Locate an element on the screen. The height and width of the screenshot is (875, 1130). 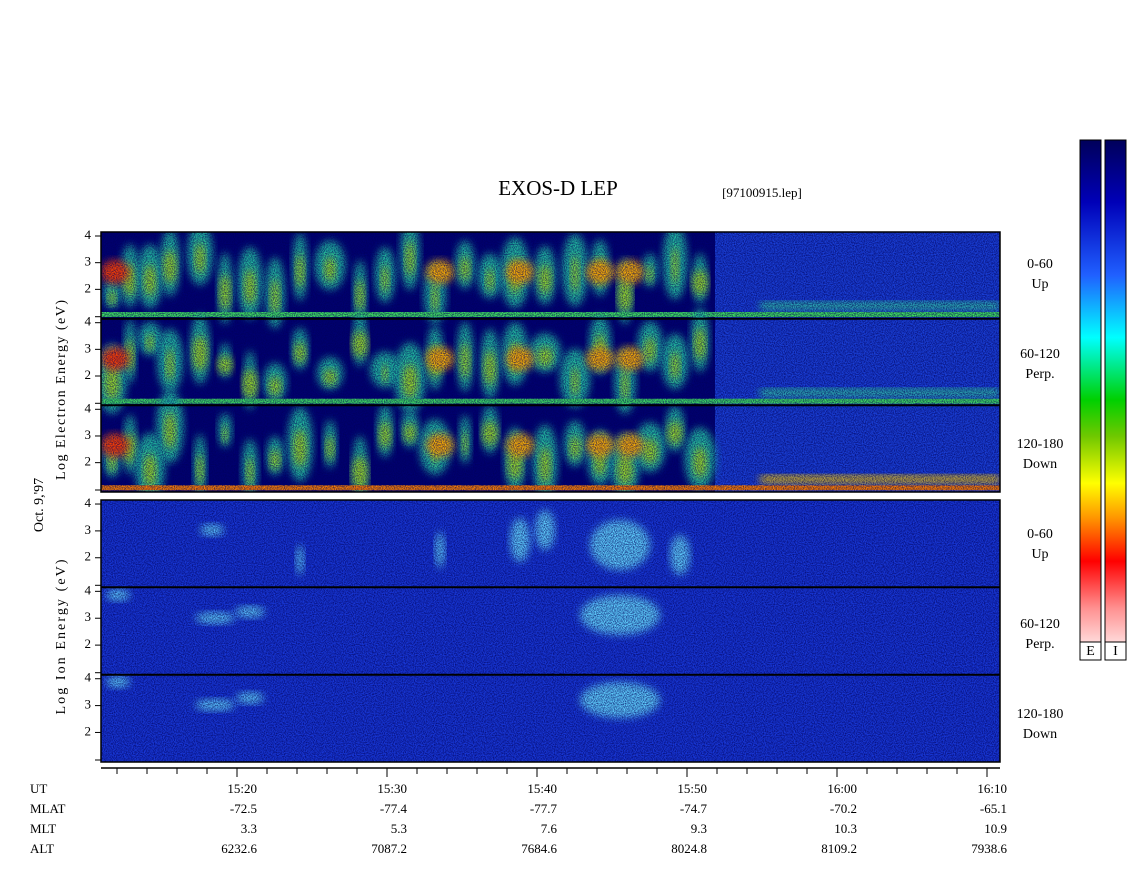
ephemeris-value: 3.3 is located at coordinates (249, 828).